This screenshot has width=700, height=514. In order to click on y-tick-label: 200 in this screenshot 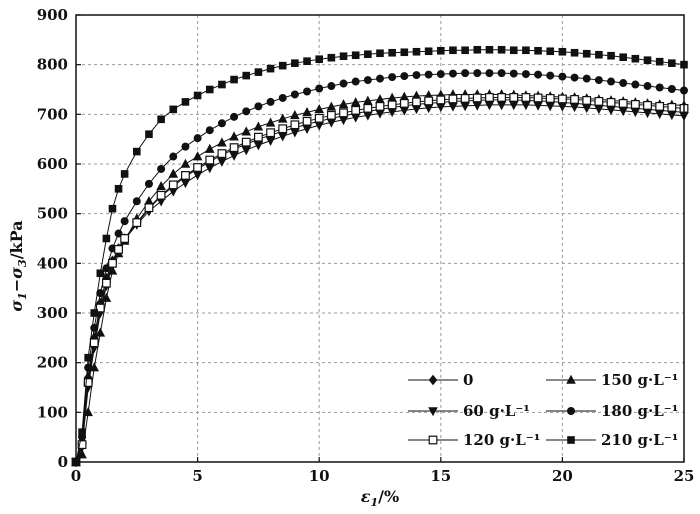, I will do `click(52, 363)`.